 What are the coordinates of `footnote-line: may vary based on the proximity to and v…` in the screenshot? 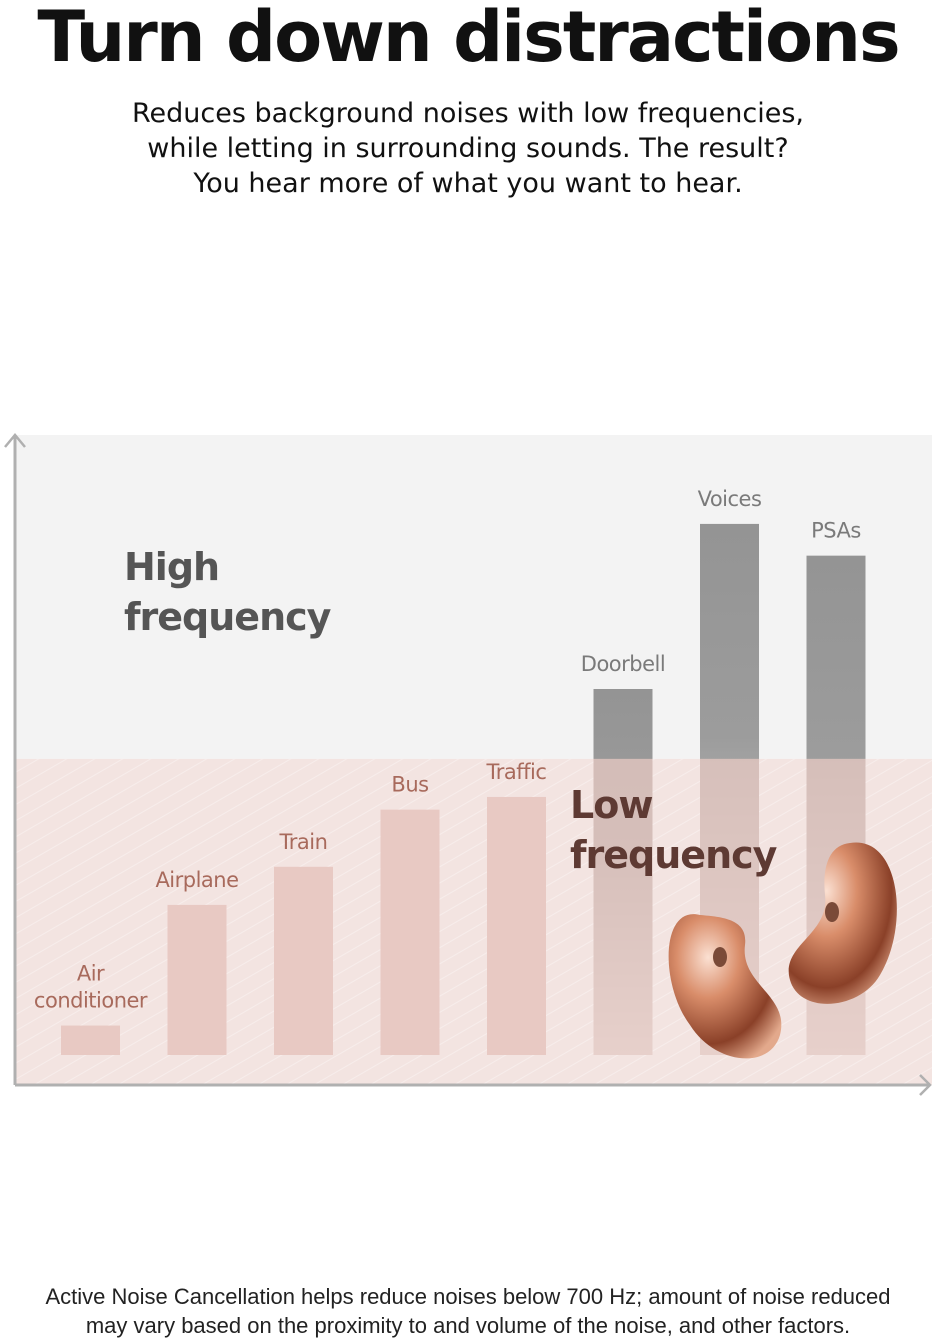 It's located at (468, 1325).